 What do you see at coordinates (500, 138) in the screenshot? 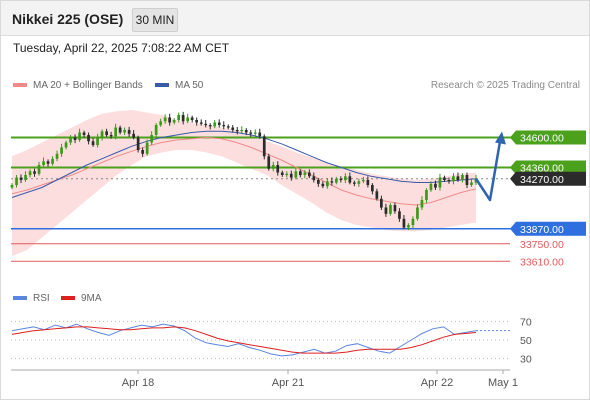
I see `forecast-arrowhead` at bounding box center [500, 138].